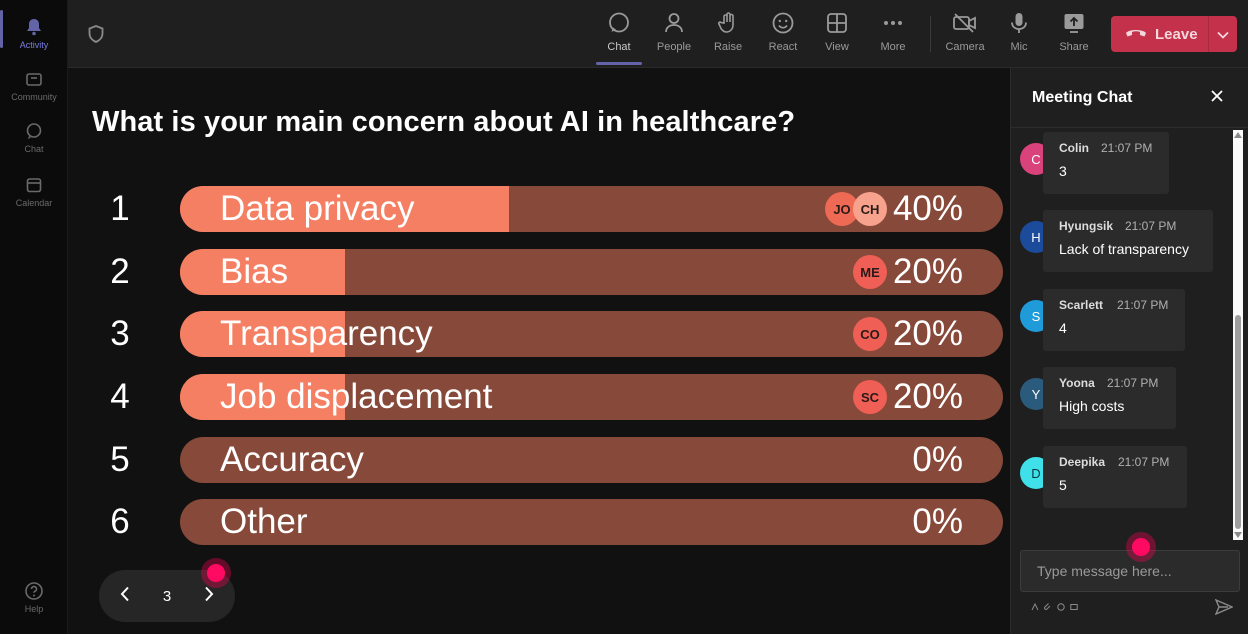 Image resolution: width=1248 pixels, height=634 pixels. I want to click on chat-message: Scarlett 21:07 PM 4, so click(1114, 320).